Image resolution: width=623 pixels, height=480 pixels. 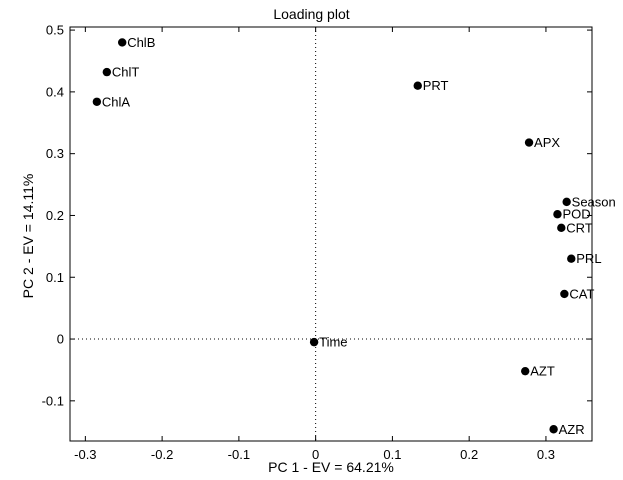 I want to click on y-tick-label: 0.5, so click(x=55, y=30).